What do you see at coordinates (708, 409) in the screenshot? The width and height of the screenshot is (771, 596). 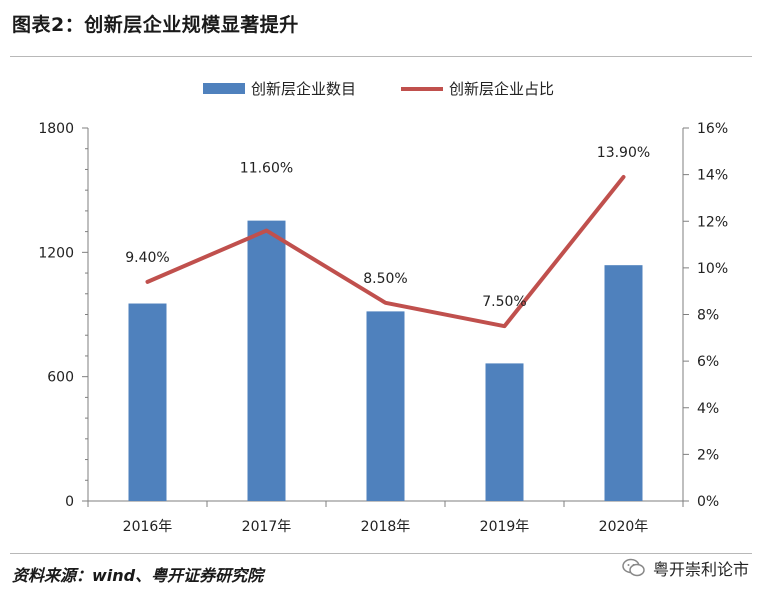 I see `right-tick-label: 4%` at bounding box center [708, 409].